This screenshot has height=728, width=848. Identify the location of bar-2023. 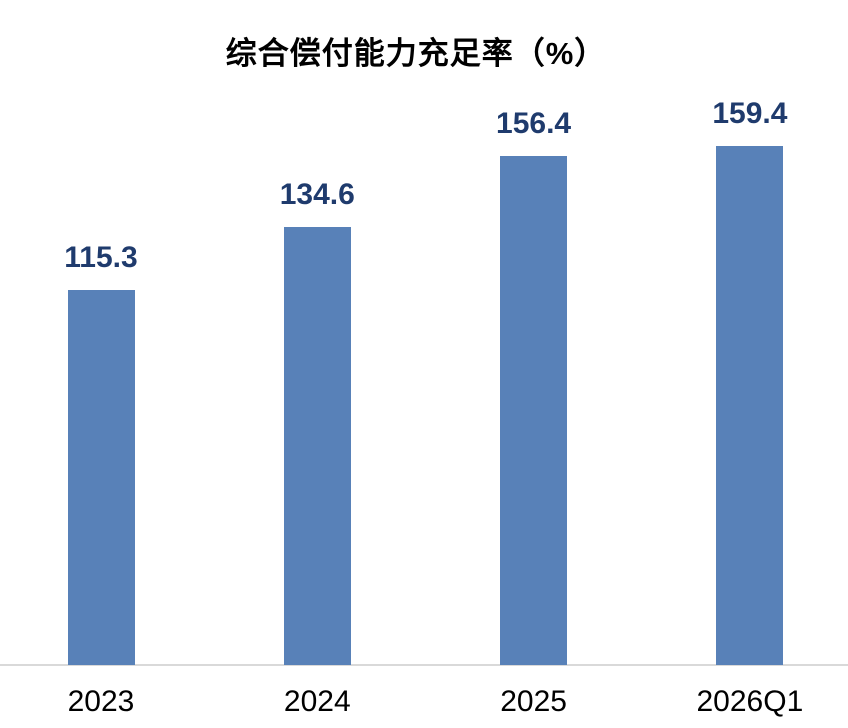
(101, 477).